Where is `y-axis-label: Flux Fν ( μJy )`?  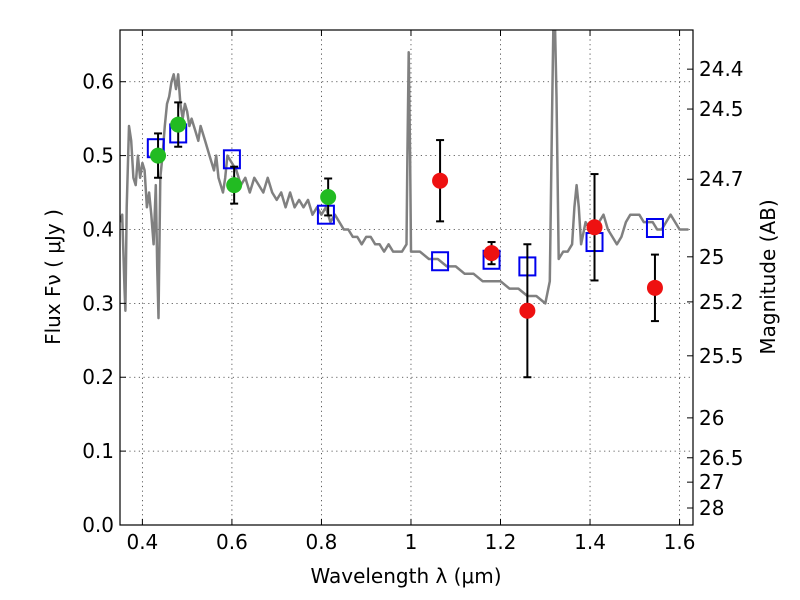
y-axis-label: Flux Fν ( μJy ) is located at coordinates (53, 277).